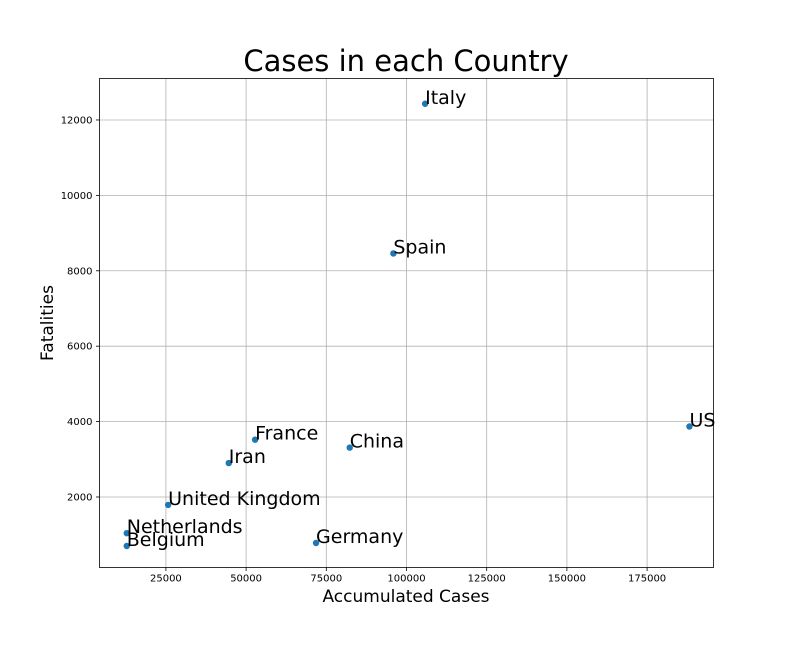  Describe the element at coordinates (286, 434) in the screenshot. I see `point-label: France` at that location.